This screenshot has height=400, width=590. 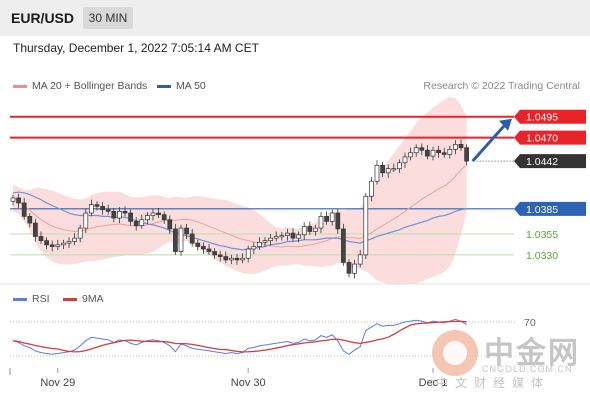 What do you see at coordinates (239, 336) in the screenshot?
I see `rsi-ma-line` at bounding box center [239, 336].